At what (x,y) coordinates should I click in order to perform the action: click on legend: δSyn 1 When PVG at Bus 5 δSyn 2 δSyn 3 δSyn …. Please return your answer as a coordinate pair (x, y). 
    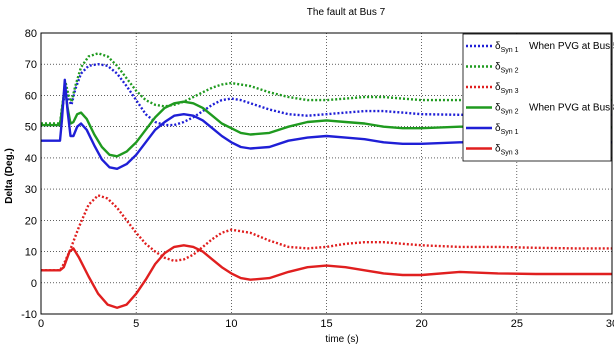
    Looking at the image, I should click on (538, 97).